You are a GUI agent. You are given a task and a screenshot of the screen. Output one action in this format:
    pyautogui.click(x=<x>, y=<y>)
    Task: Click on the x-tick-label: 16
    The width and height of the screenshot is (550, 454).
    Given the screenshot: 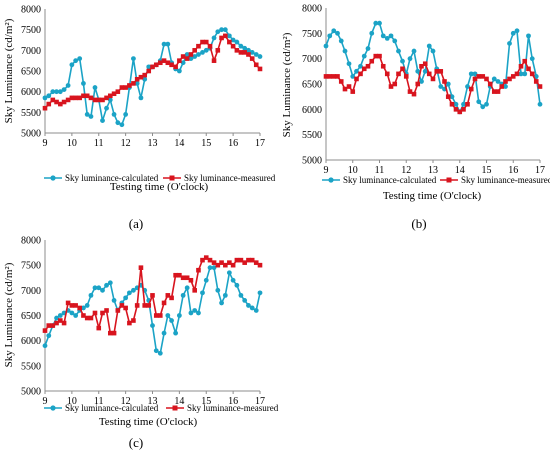 What is the action you would take?
    pyautogui.click(x=233, y=401)
    